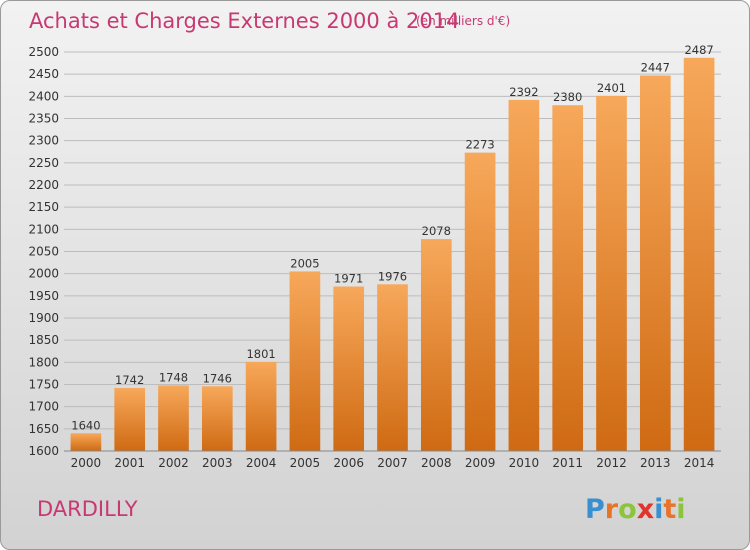 This screenshot has width=750, height=550. I want to click on x-tick-label: 2007, so click(392, 463).